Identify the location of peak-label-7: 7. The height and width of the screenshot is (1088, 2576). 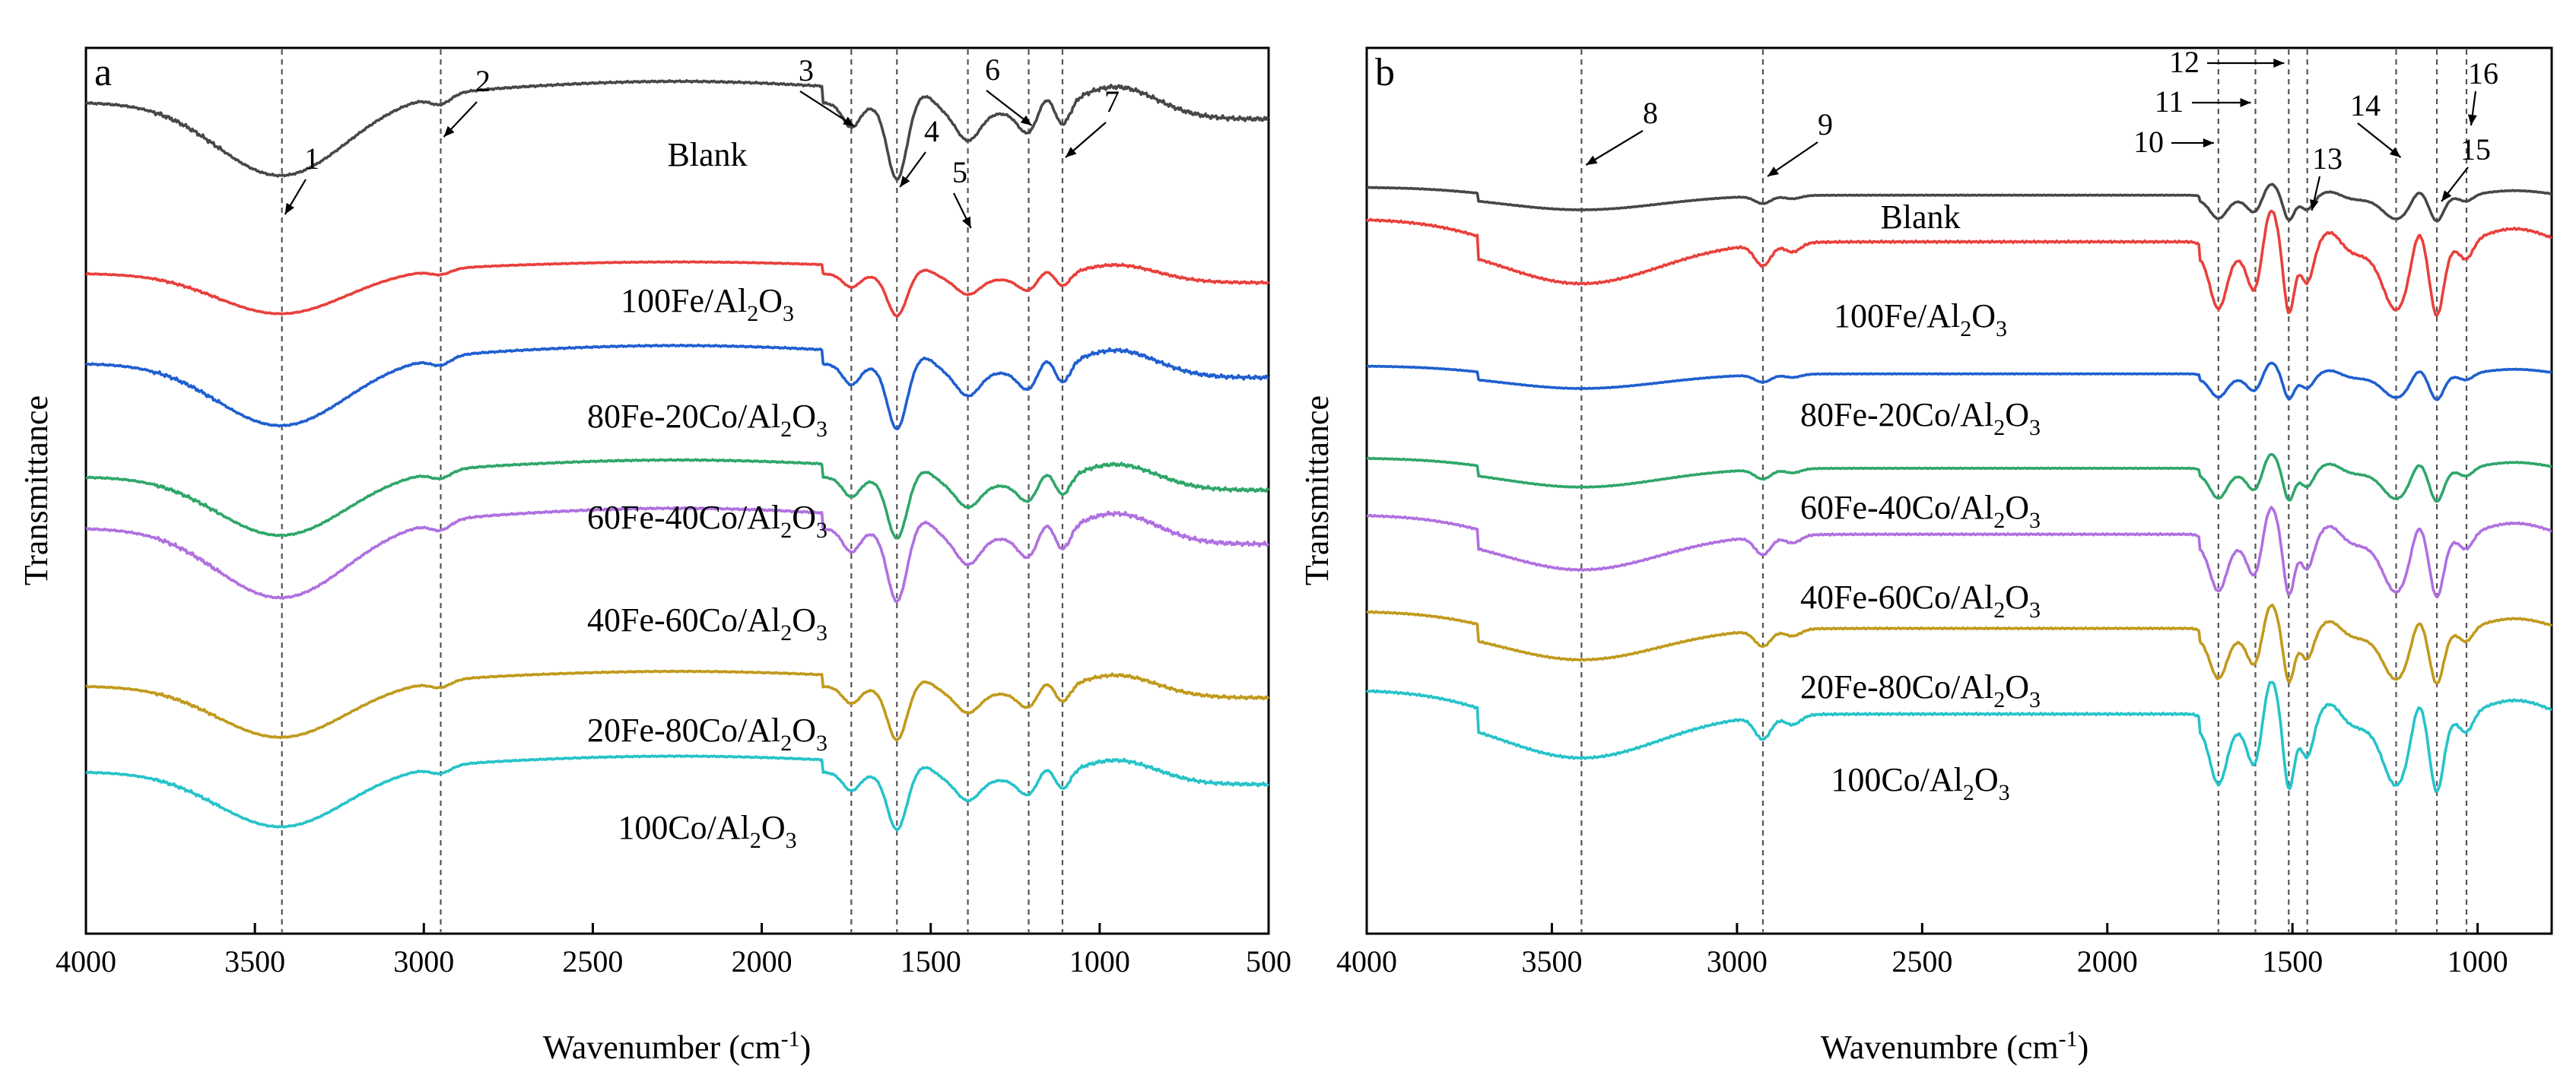
(1112, 101).